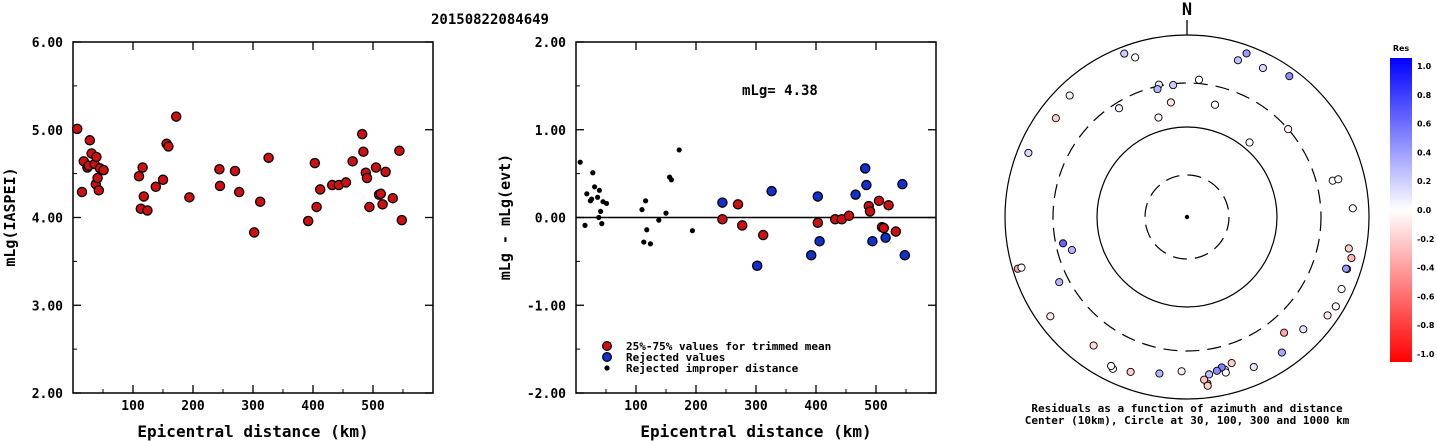  I want to click on ring-300km, so click(1187, 217).